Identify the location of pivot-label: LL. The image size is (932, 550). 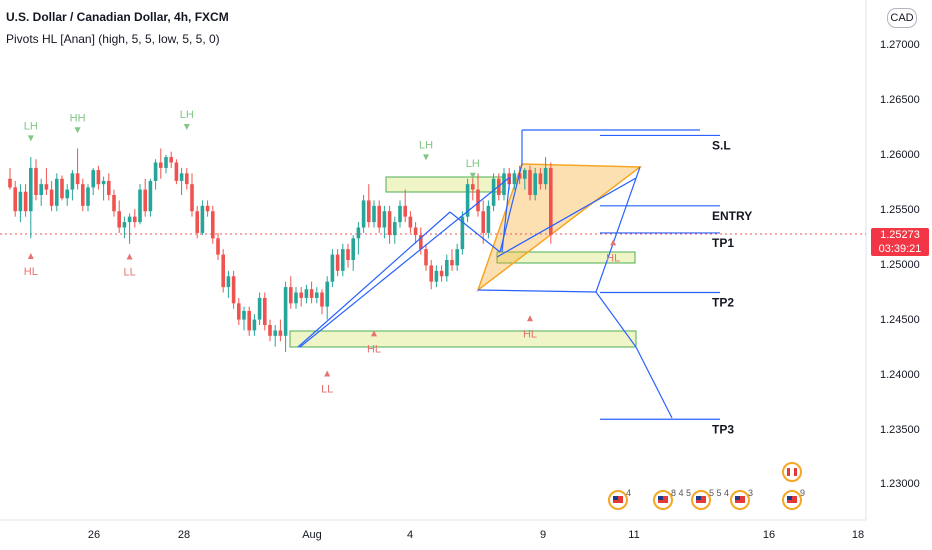
(327, 390).